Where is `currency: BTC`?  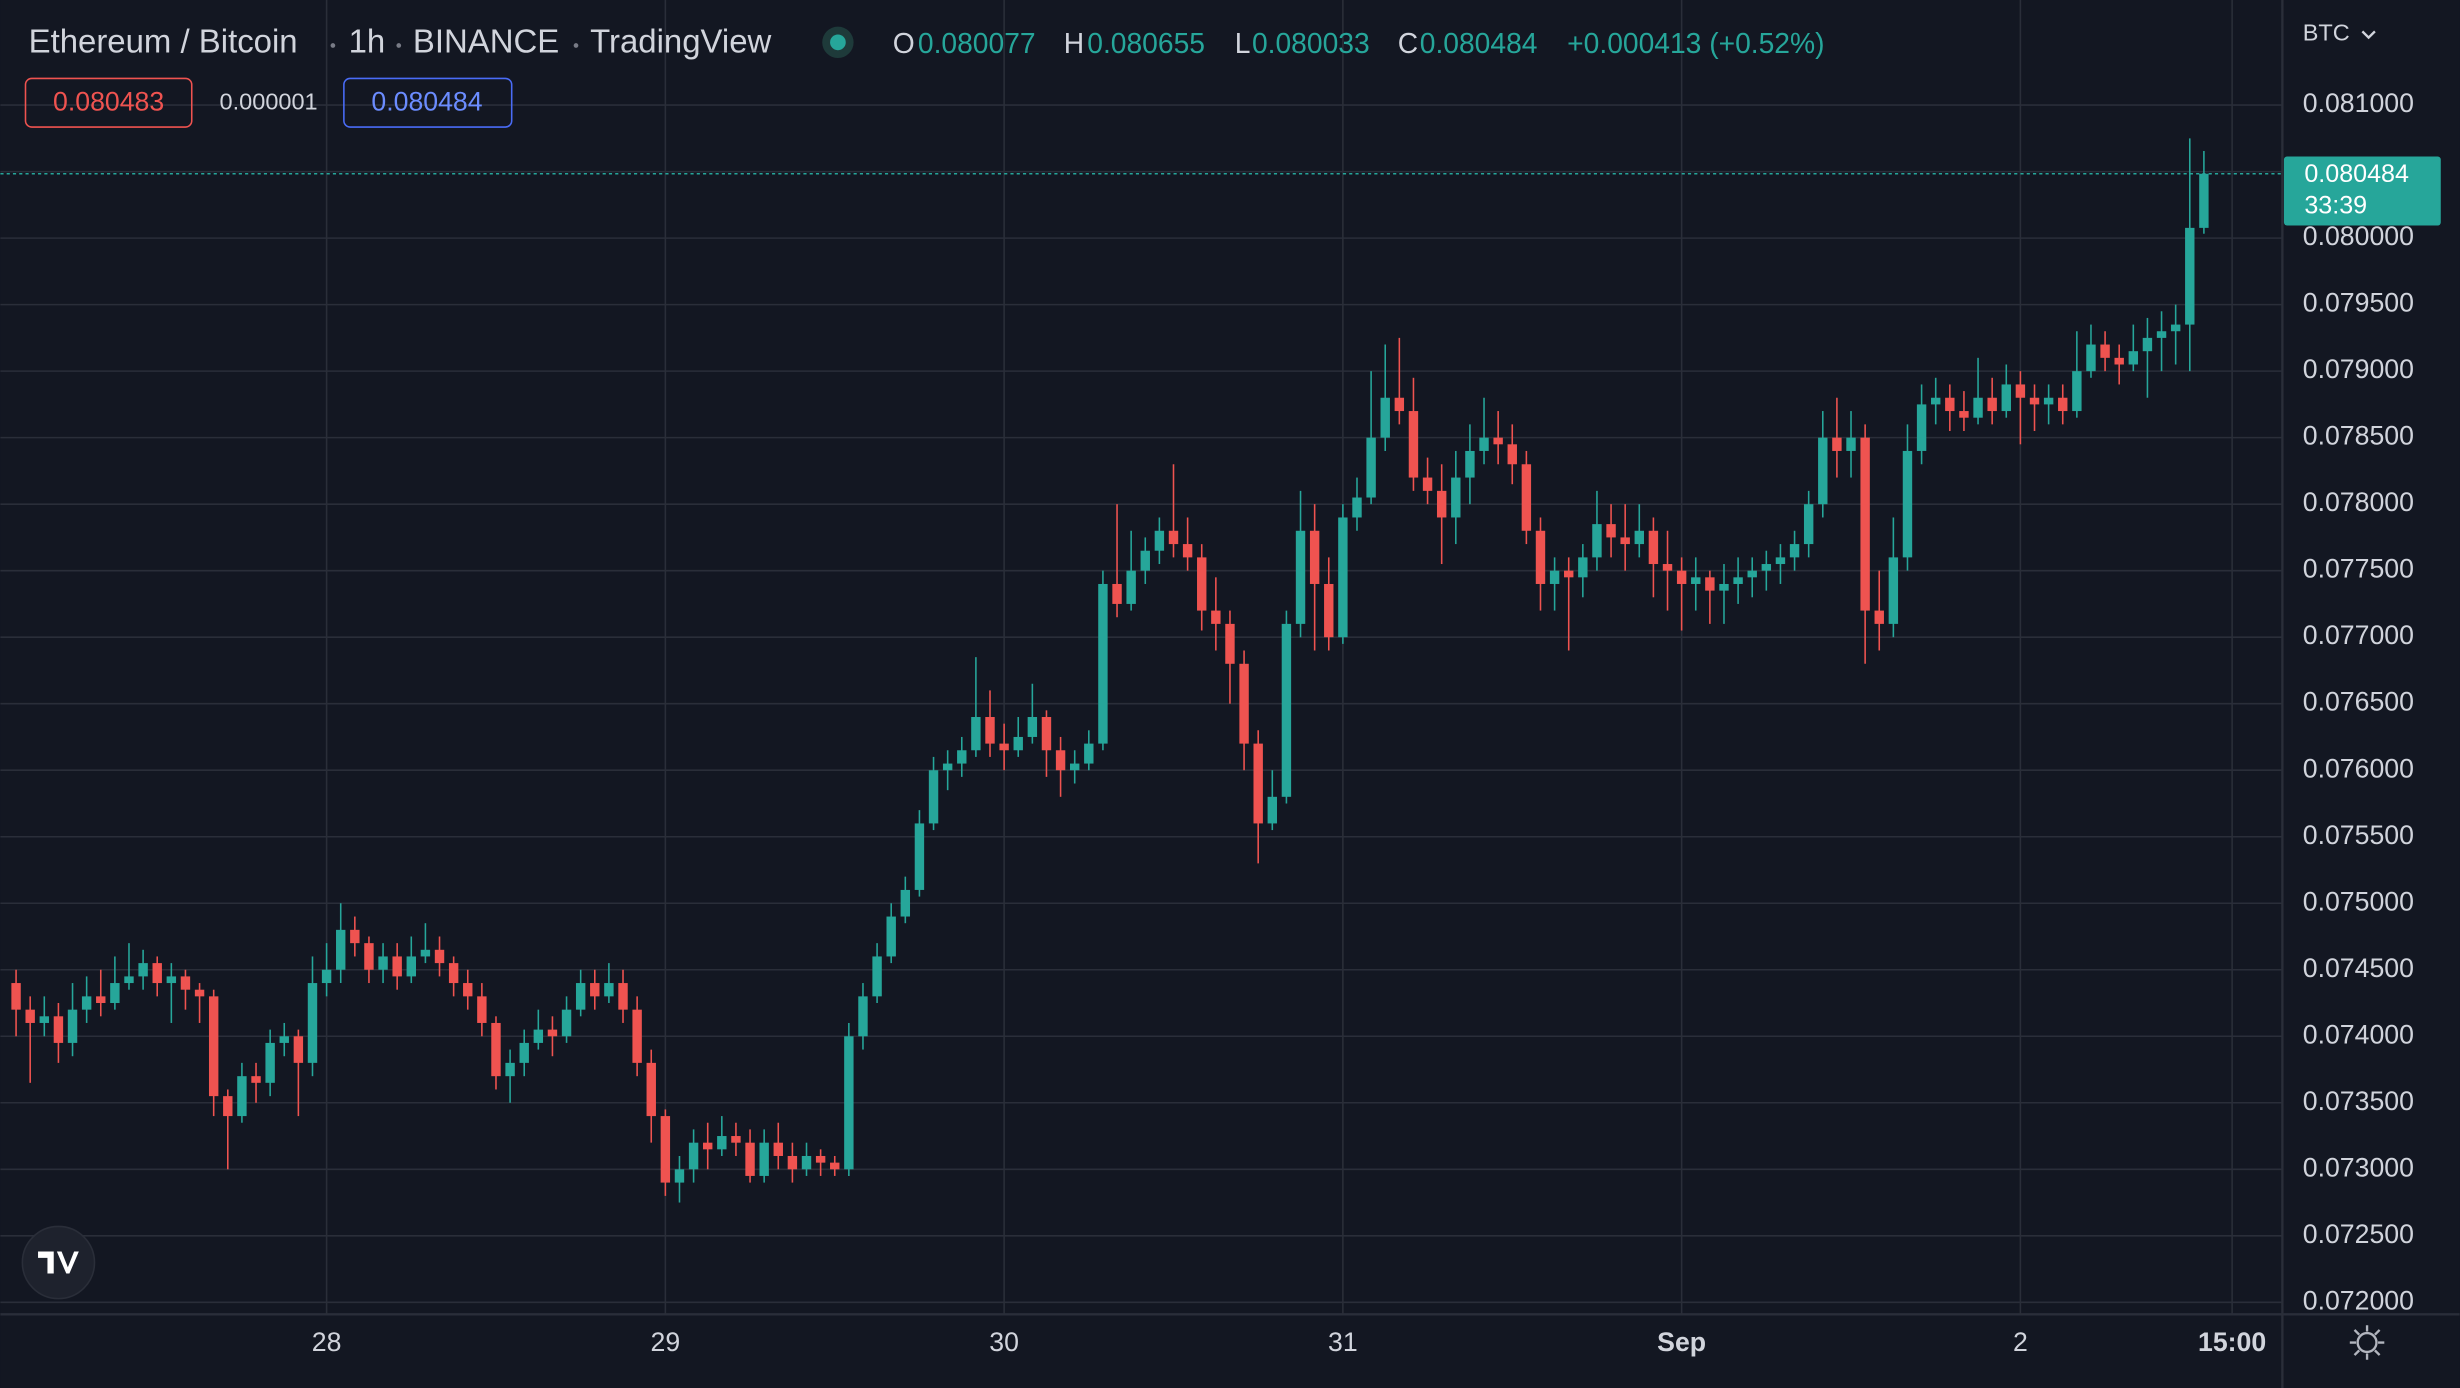
currency: BTC is located at coordinates (2326, 33).